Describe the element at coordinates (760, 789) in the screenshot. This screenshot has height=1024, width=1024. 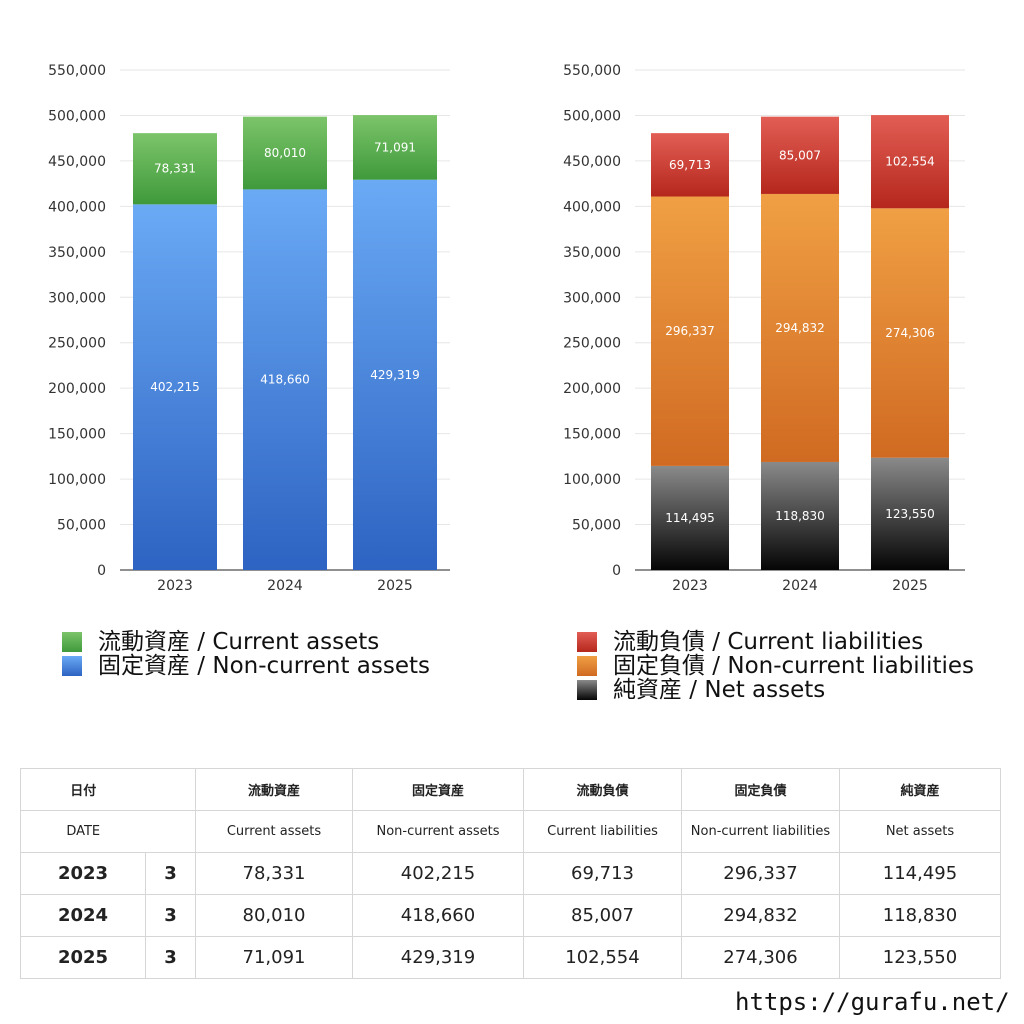
I see `header-non-current-liabilities-jp: 固定負債` at that location.